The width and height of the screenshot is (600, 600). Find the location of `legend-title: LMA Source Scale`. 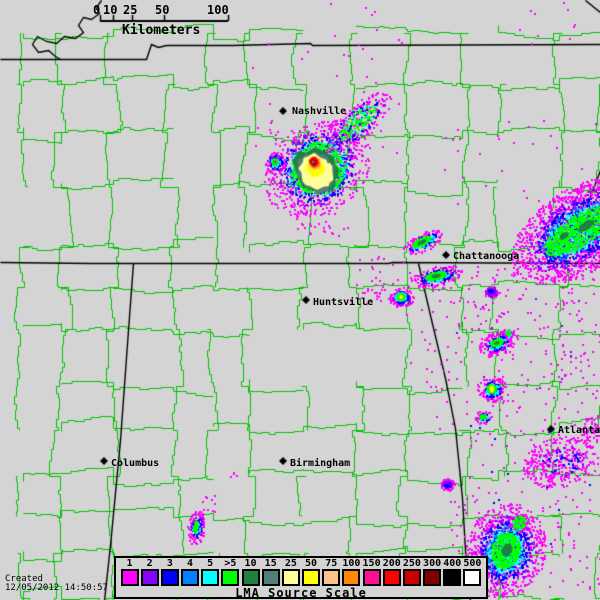

legend-title: LMA Source Scale is located at coordinates (301, 593).